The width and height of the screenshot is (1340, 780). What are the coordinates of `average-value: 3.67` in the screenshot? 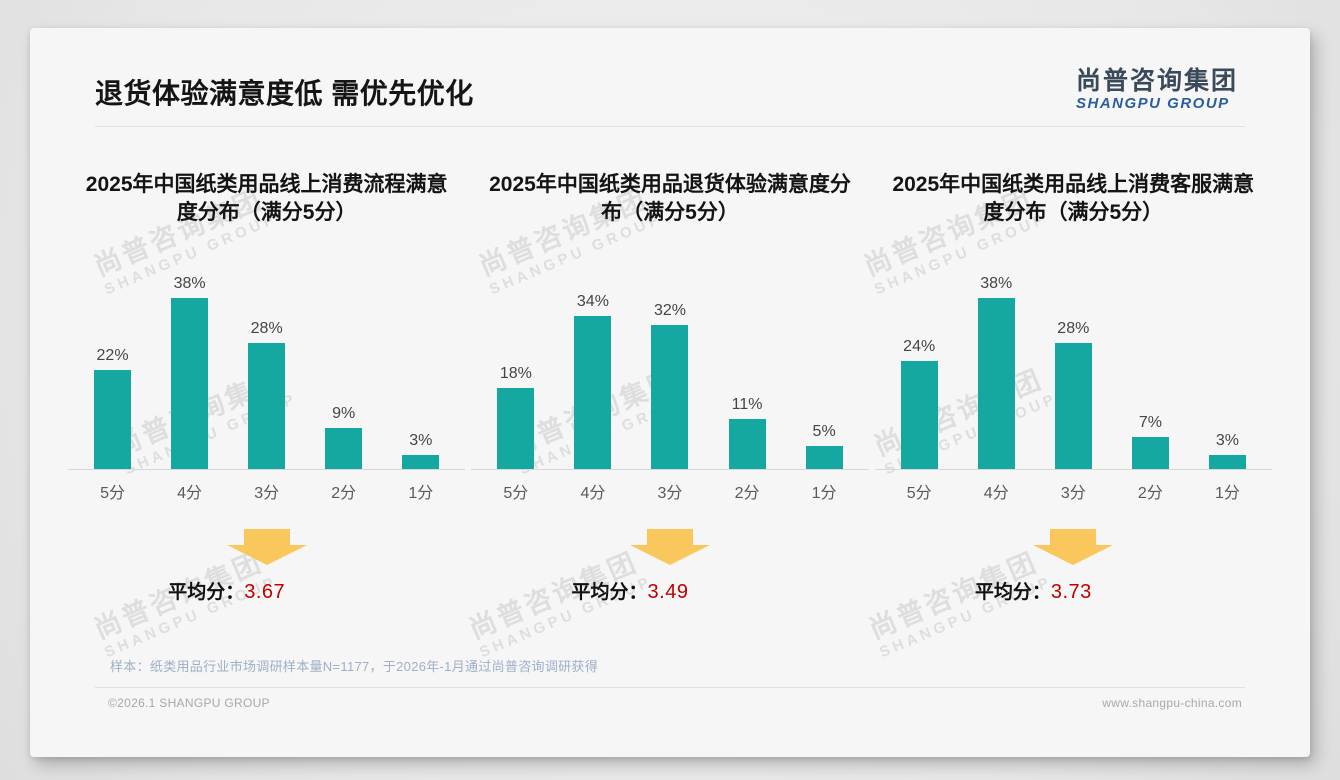 It's located at (265, 592).